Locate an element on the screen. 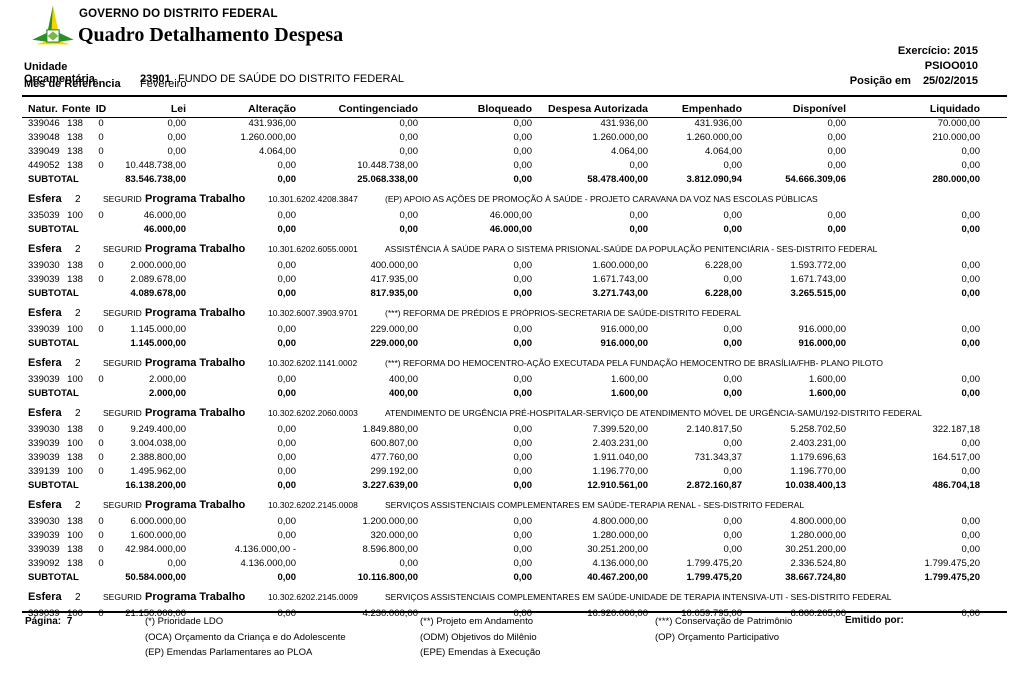  cell: 431.936,00 is located at coordinates (718, 123).